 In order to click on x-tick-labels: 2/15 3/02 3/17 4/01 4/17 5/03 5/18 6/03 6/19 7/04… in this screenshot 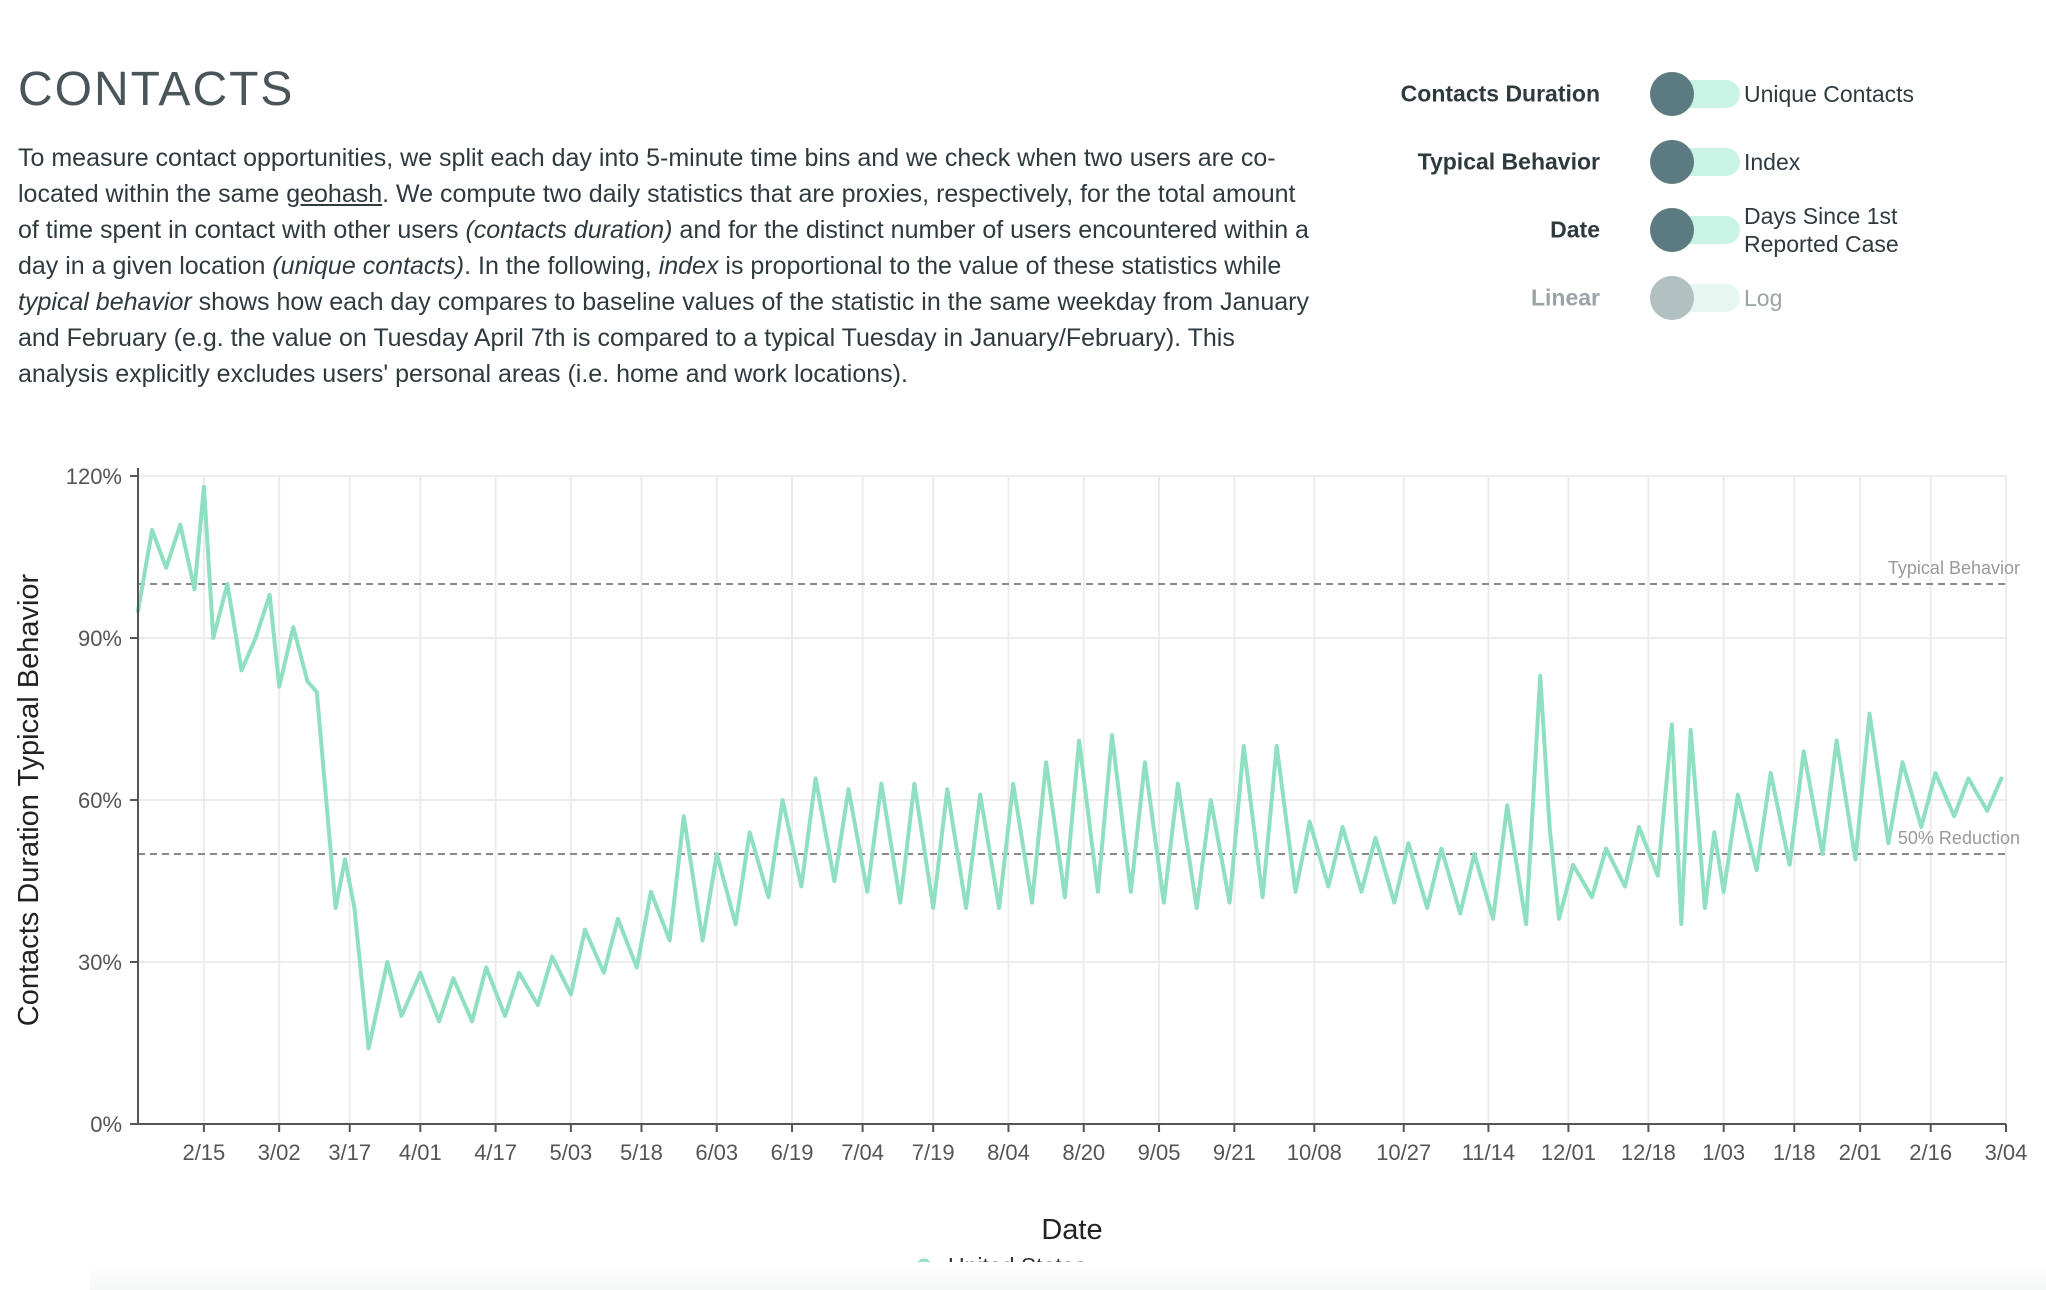, I will do `click(1104, 1152)`.